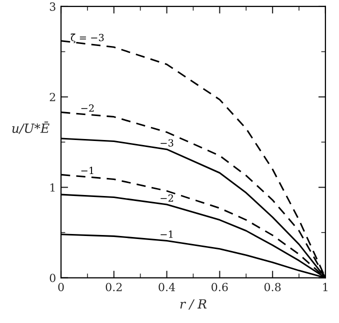 The image size is (339, 323). What do you see at coordinates (114, 287) in the screenshot?
I see `x-tick-label: 0.2` at bounding box center [114, 287].